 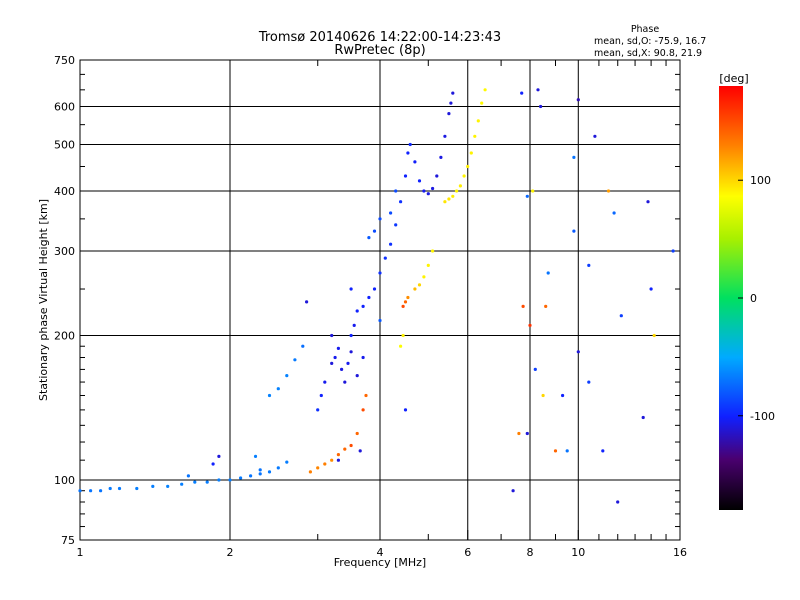 I want to click on chart-subtitle: RwPretec (8p), so click(x=379, y=50).